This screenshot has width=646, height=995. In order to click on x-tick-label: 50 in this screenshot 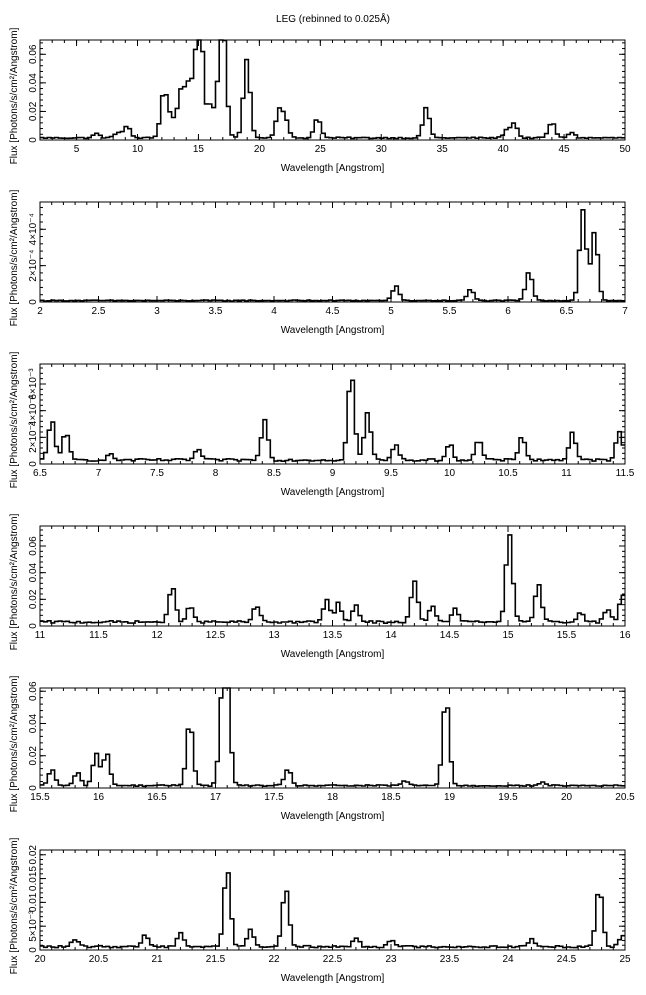, I will do `click(625, 149)`.